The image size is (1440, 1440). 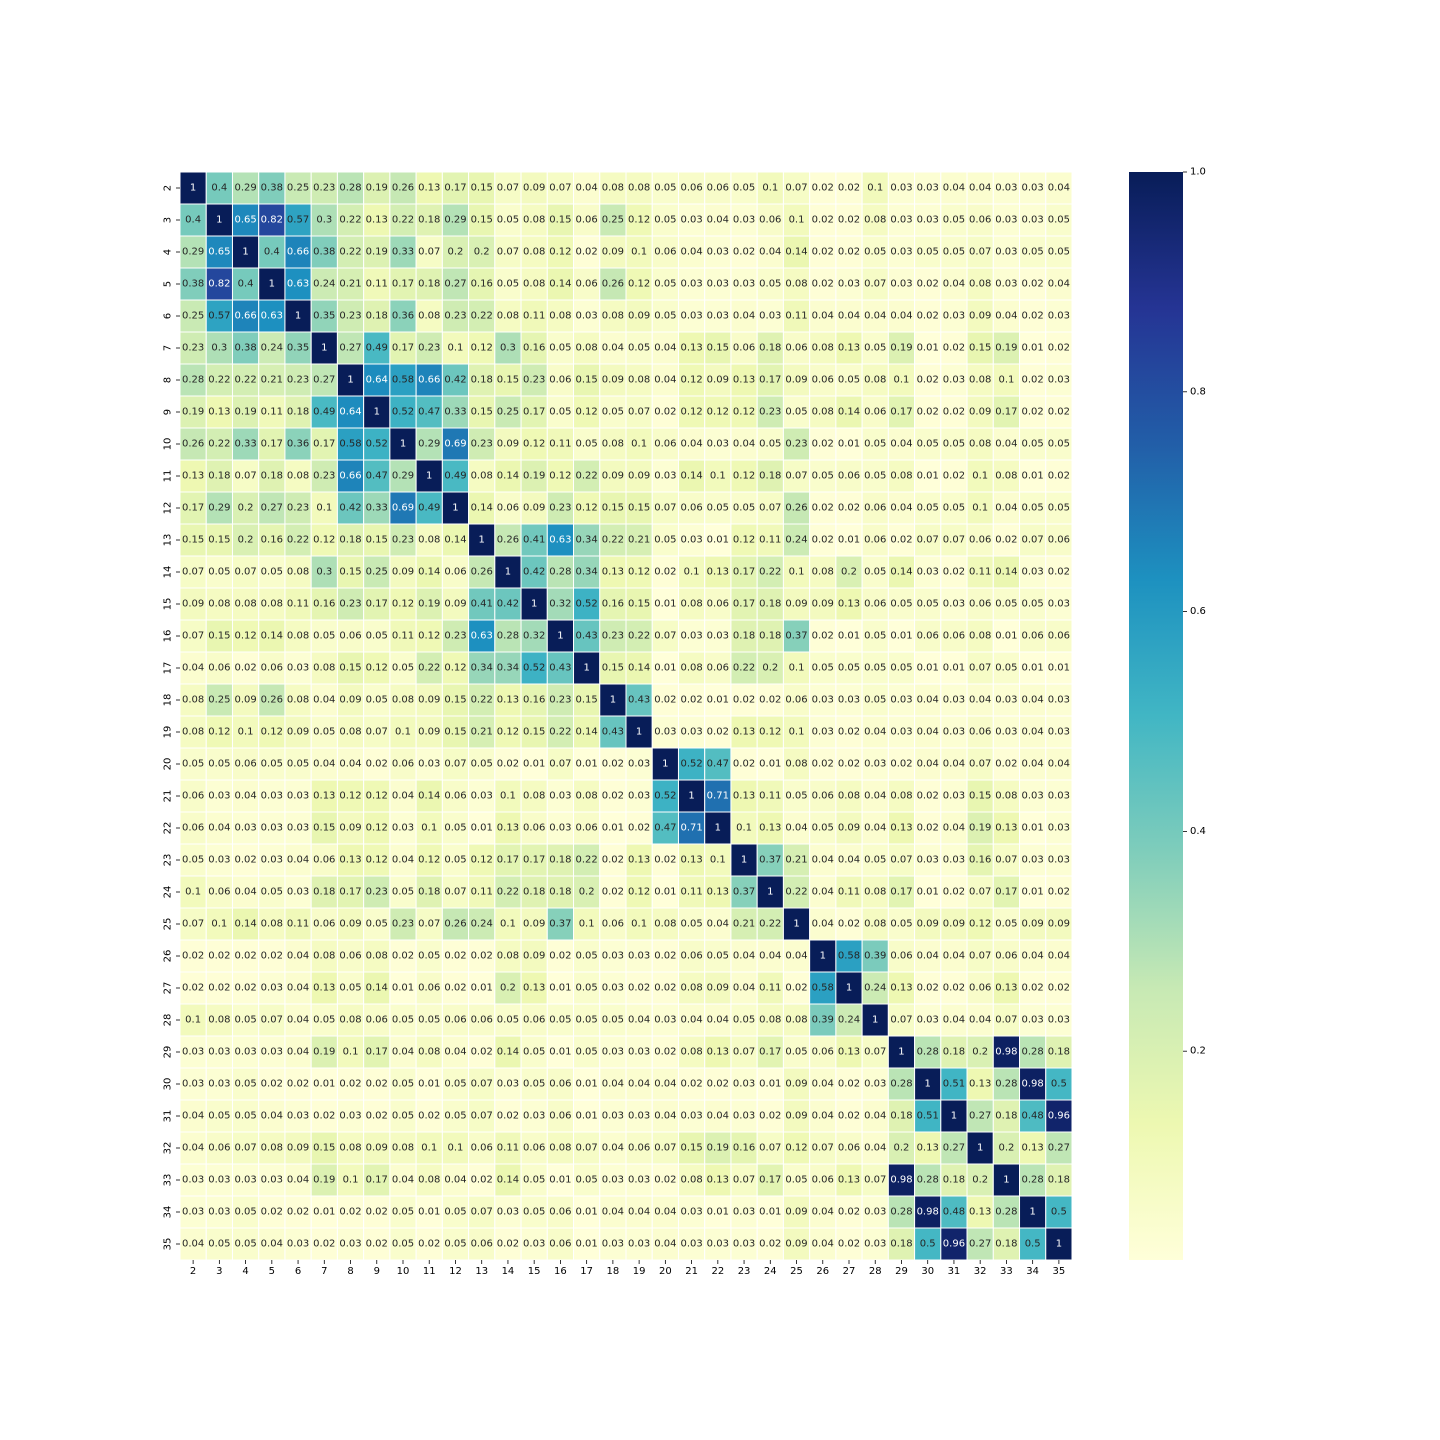 What do you see at coordinates (849, 1020) in the screenshot?
I see `cell-value-label: 0.24` at bounding box center [849, 1020].